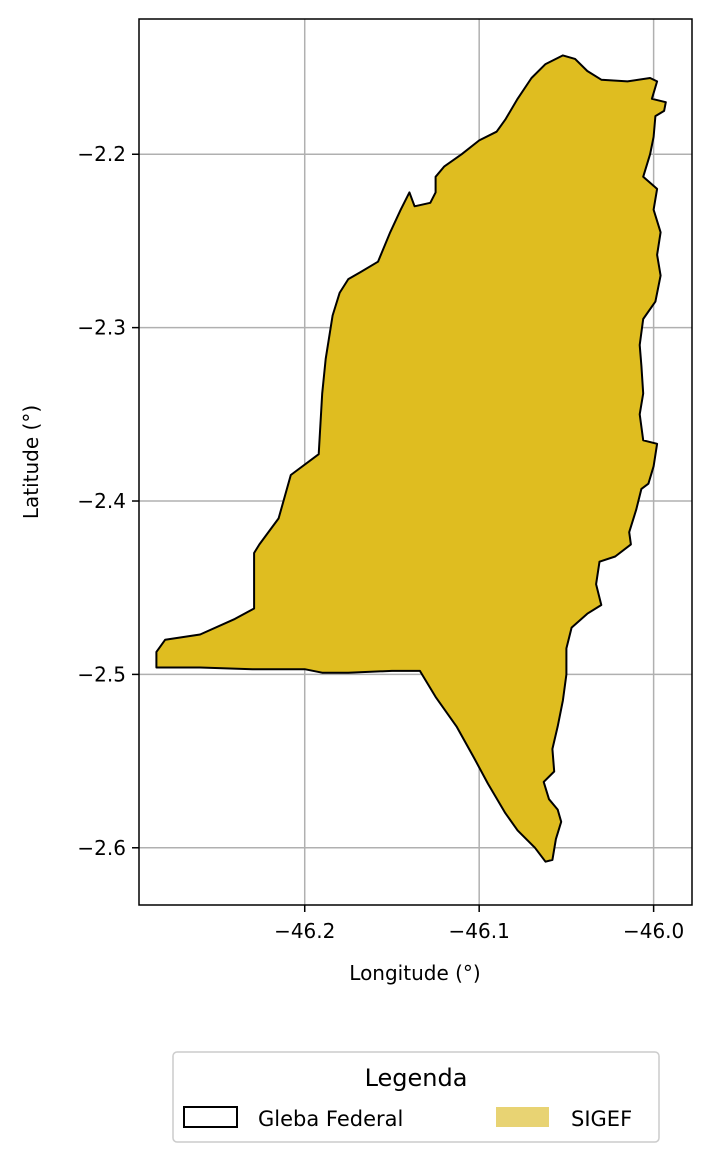 This screenshot has width=714, height=1163. Describe the element at coordinates (522, 1117) in the screenshot. I see `legend-swatch-sigef` at that location.